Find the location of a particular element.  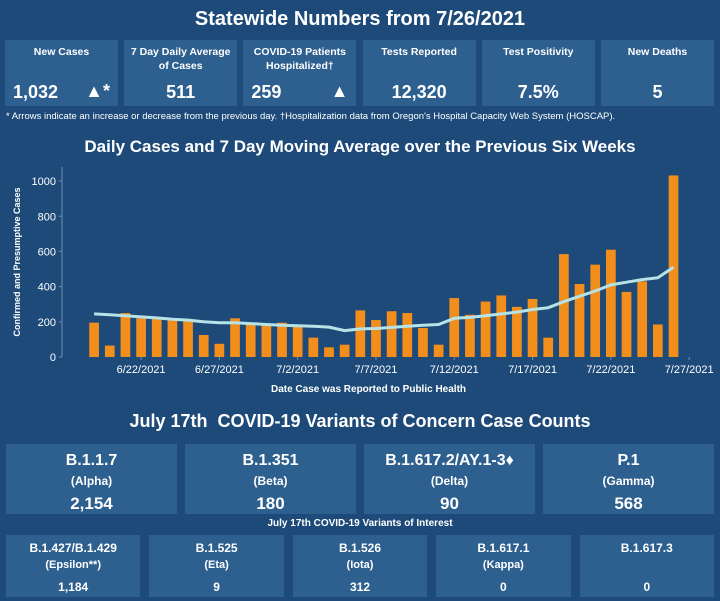

variant-count: 2,154 is located at coordinates (91, 503).